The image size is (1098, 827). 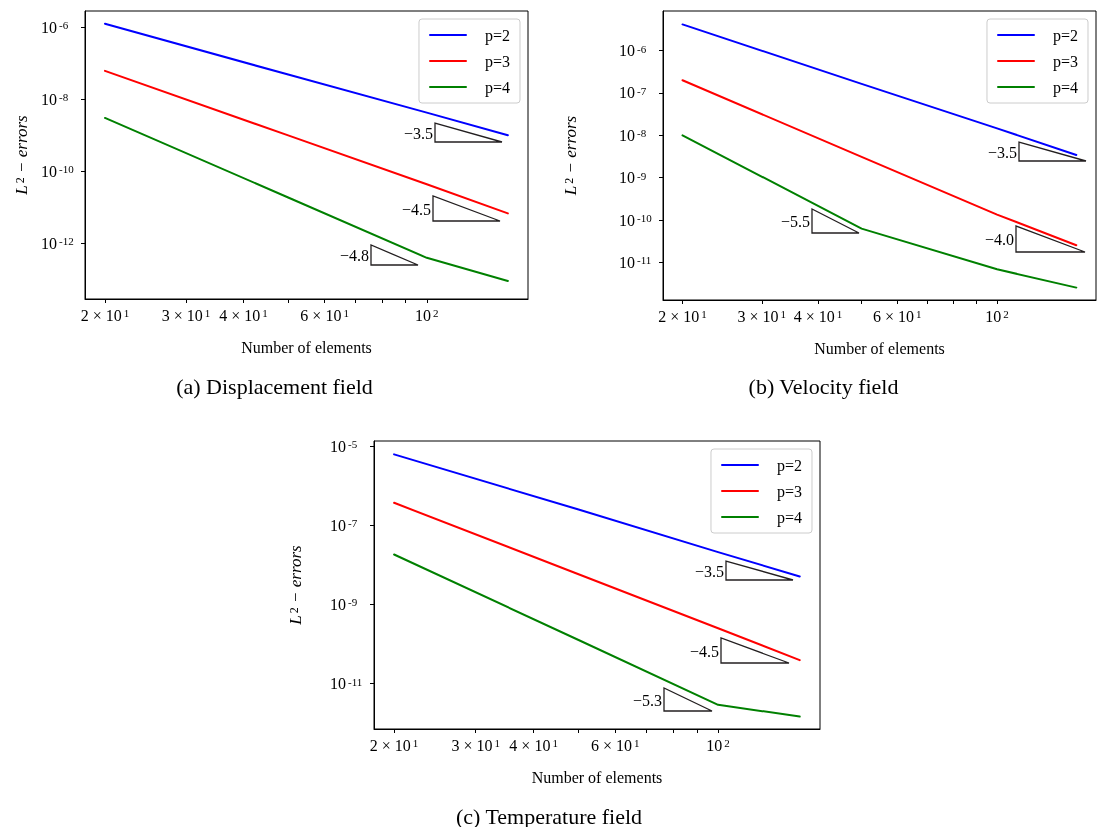 I want to click on text: (a) Displacement field, so click(x=274, y=386).